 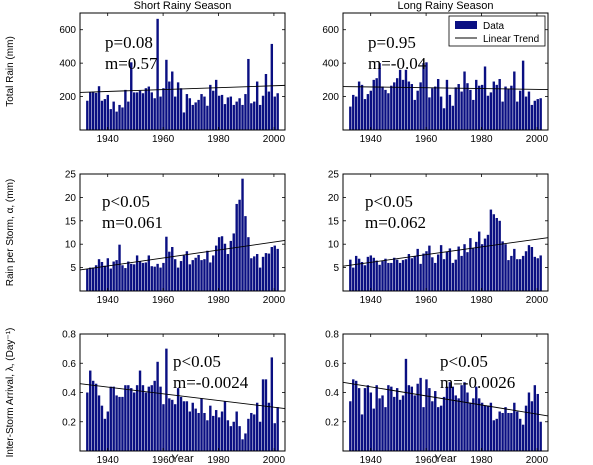 What do you see at coordinates (330, 64) in the screenshot?
I see `y-tick-label: 400` at bounding box center [330, 64].